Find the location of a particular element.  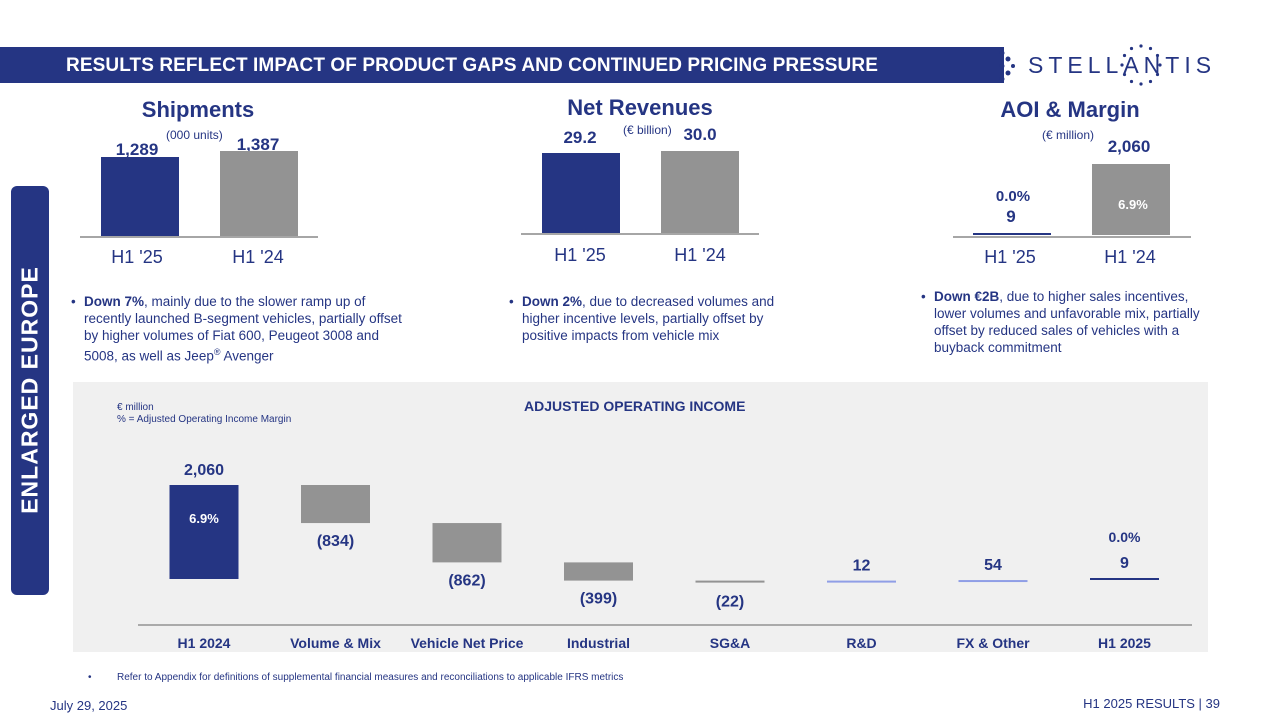

shipments-value-h125: 1,289 is located at coordinates (137, 149).